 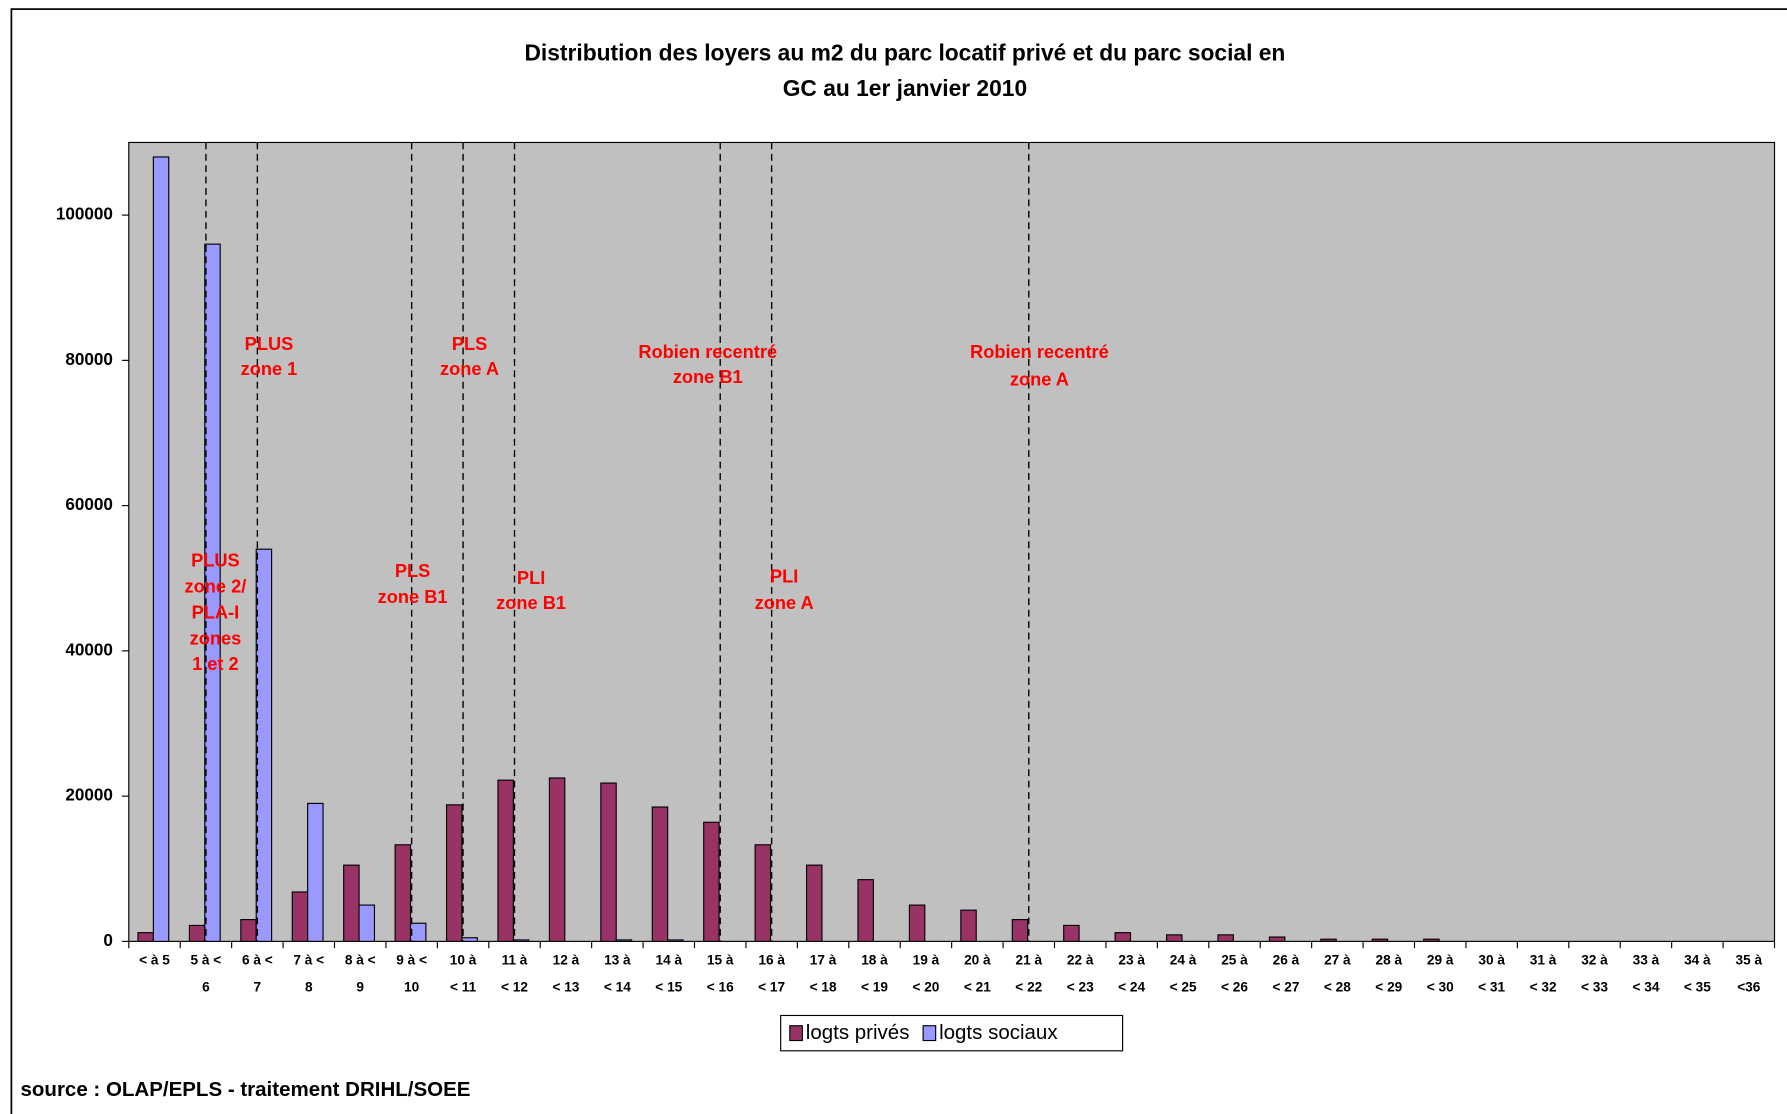 I want to click on x-tick-label: 34 à, so click(x=1697, y=959).